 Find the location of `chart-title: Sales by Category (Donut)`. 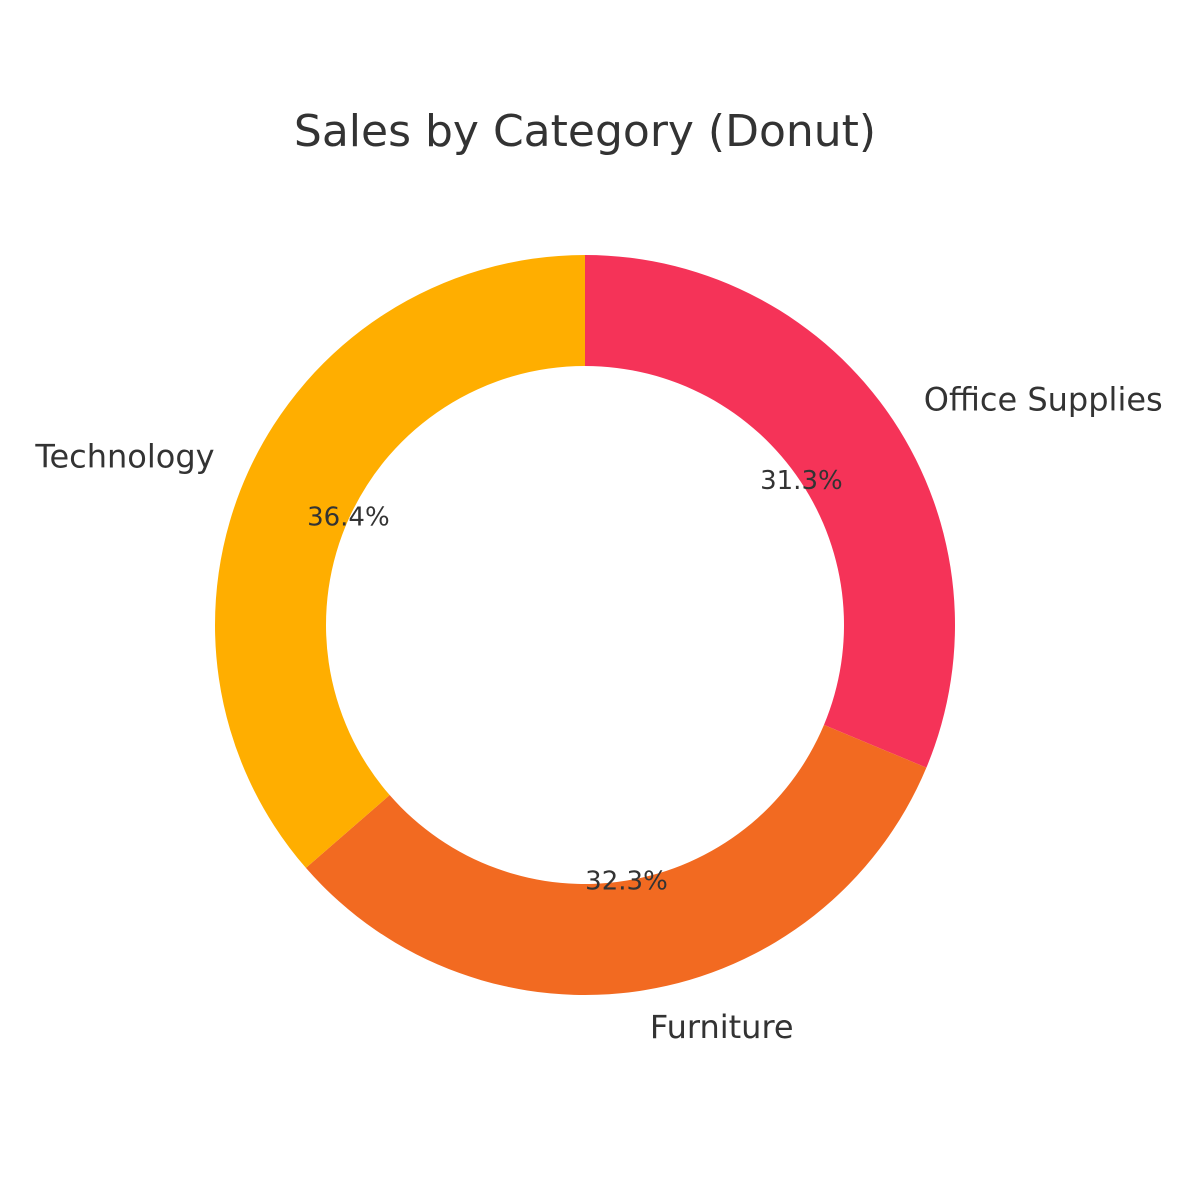

chart-title: Sales by Category (Donut) is located at coordinates (585, 131).